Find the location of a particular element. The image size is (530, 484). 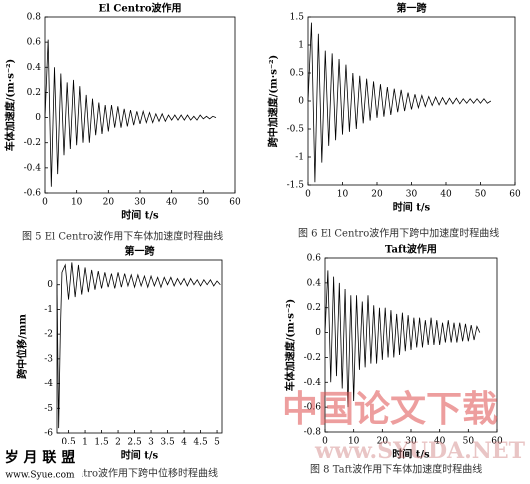

logo-box is located at coordinates (41, 464).